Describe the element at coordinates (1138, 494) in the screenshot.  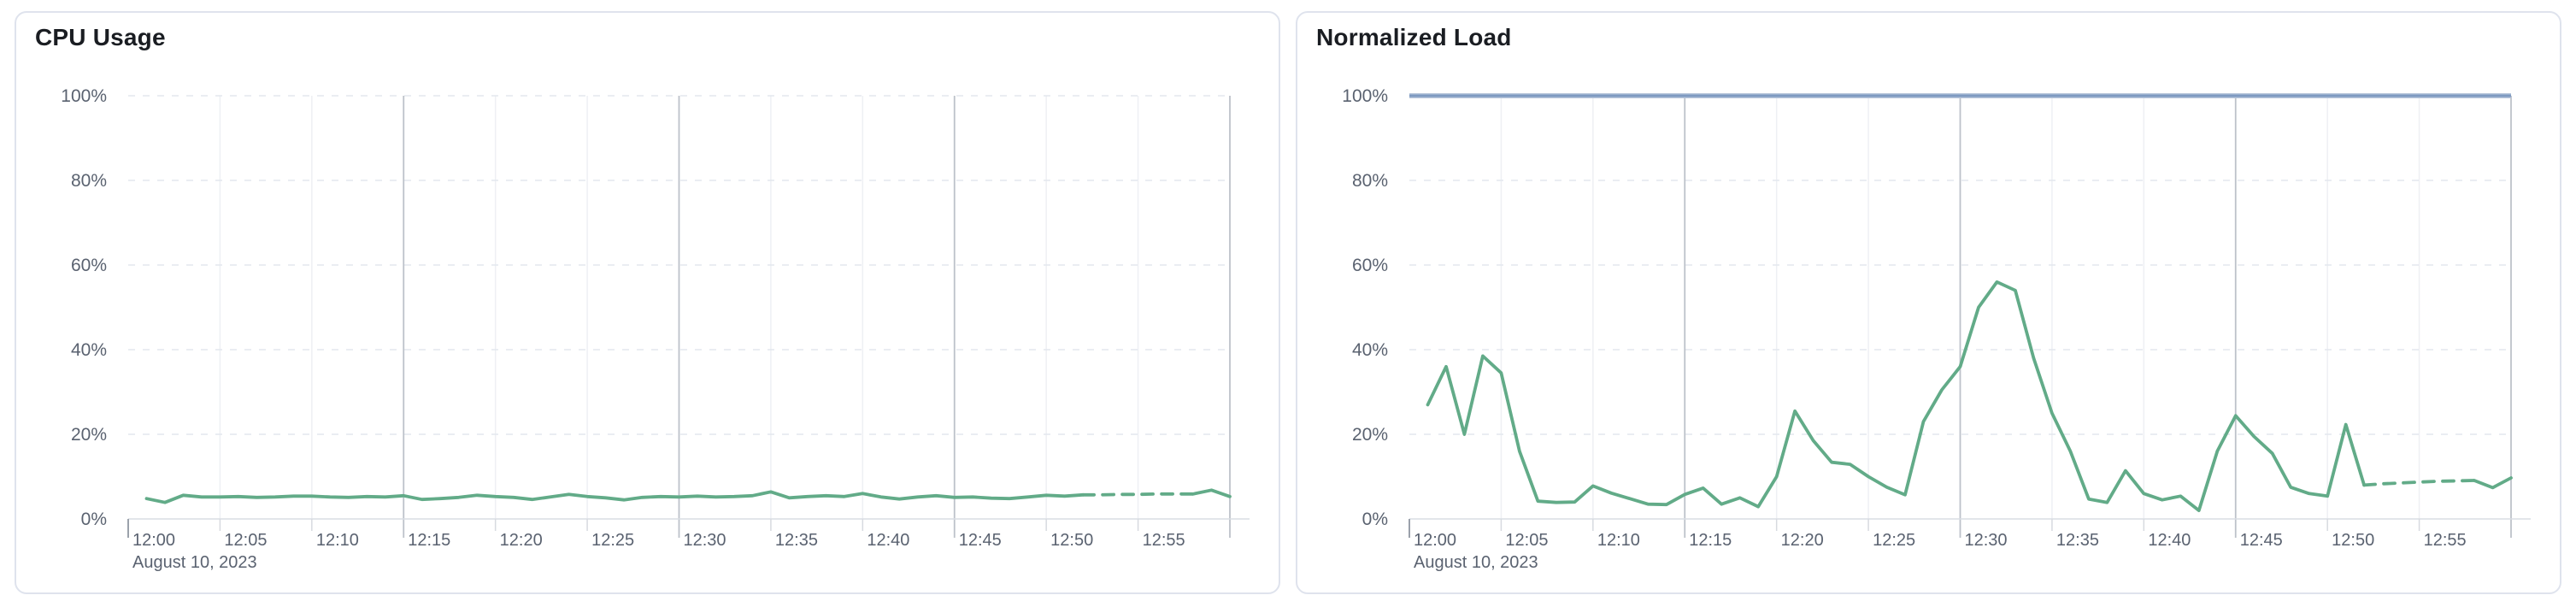
I see `cpu-usage-line-dashed-projection` at that location.